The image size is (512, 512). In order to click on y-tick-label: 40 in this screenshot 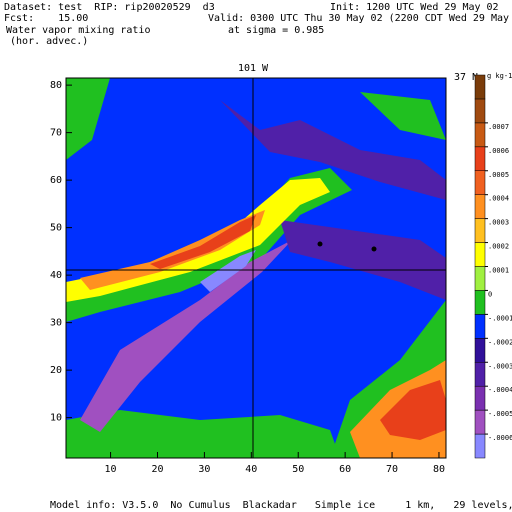, I will do `click(56, 275)`.